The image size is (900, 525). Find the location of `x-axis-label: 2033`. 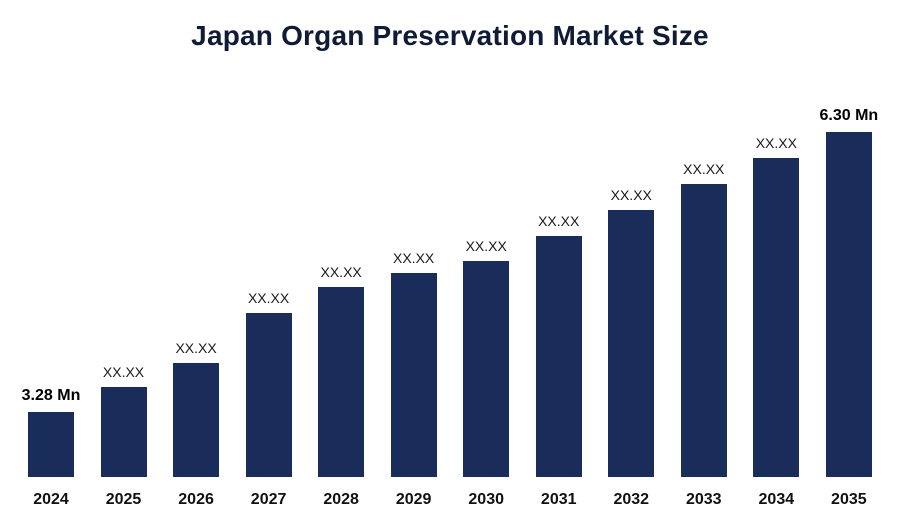

x-axis-label: 2033 is located at coordinates (703, 499).